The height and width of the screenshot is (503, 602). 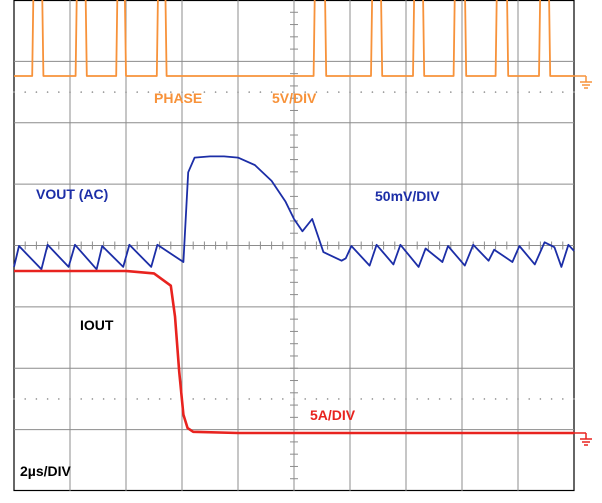 I want to click on iout-label: IOUT, so click(x=97, y=325).